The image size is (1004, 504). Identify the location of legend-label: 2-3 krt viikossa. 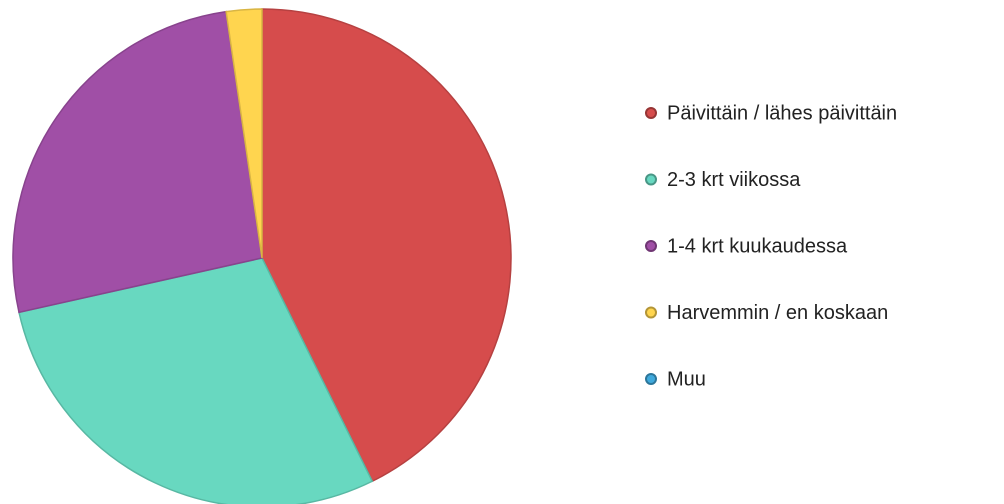
(734, 180).